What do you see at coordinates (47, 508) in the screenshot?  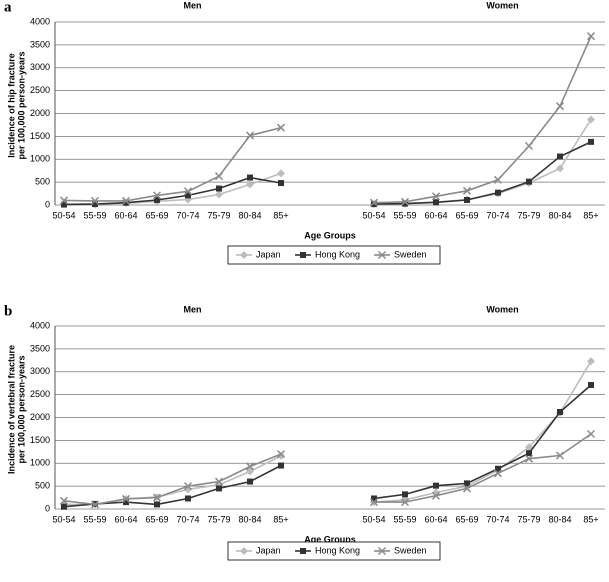 I see `y-tick-label: 0` at bounding box center [47, 508].